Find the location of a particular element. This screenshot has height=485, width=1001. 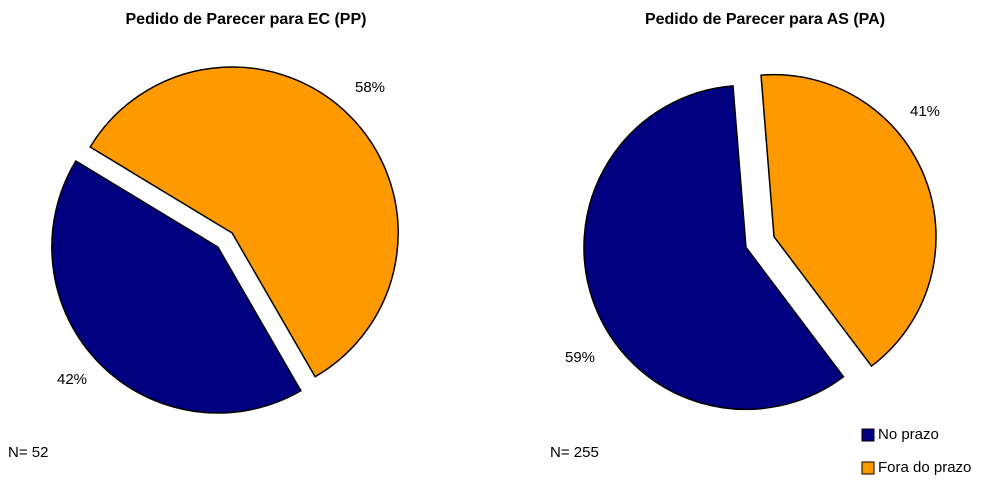

legend-label: Fora do prazo is located at coordinates (924, 467).